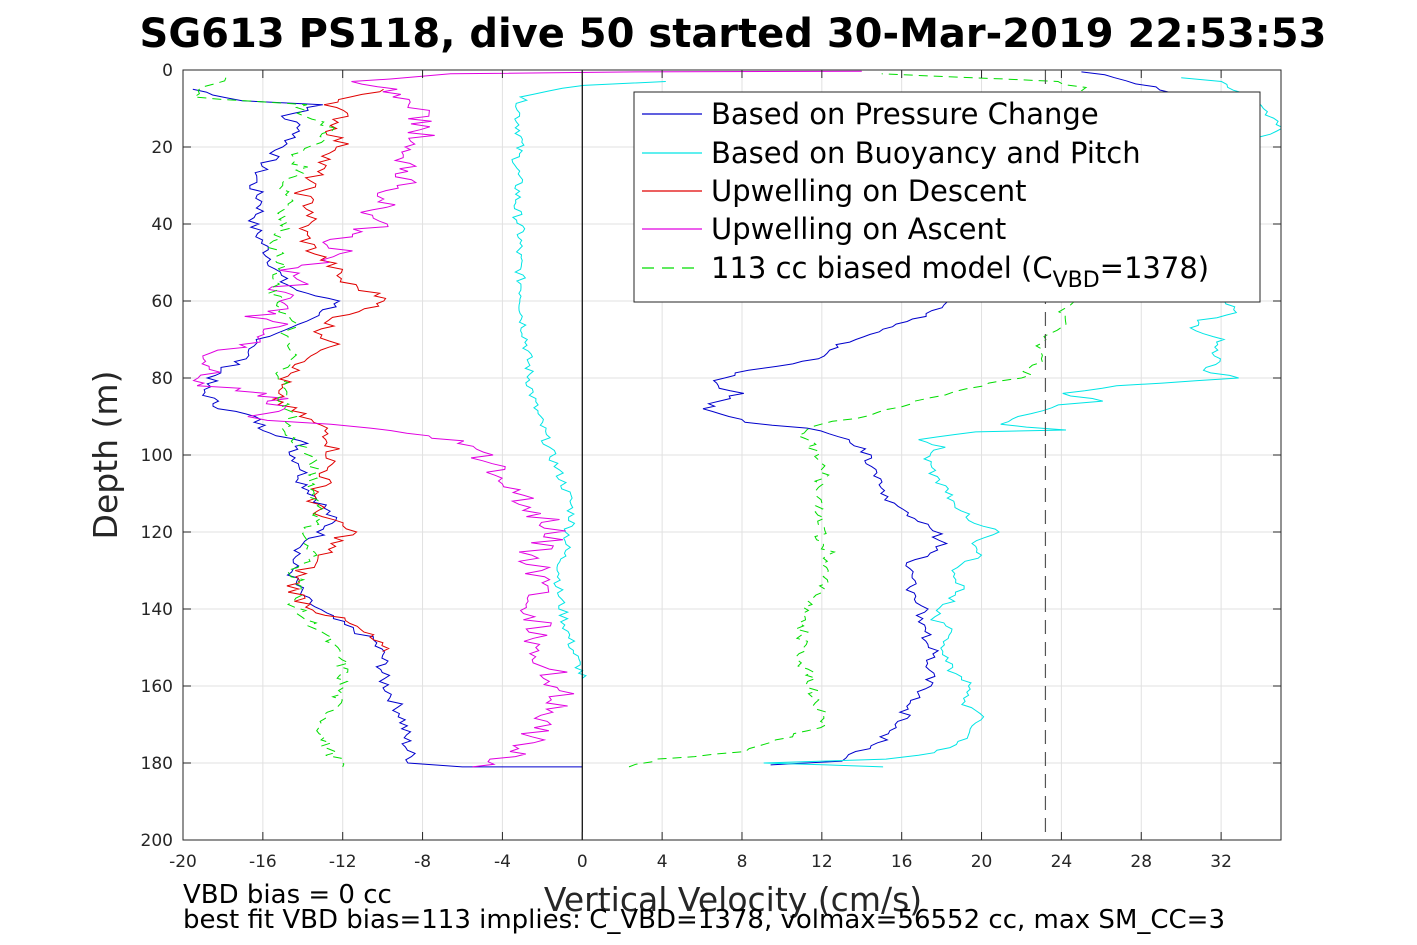  What do you see at coordinates (960, 272) in the screenshot?
I see `legend-label-4: 113 cc biased model (CVBD=1378)` at bounding box center [960, 272].